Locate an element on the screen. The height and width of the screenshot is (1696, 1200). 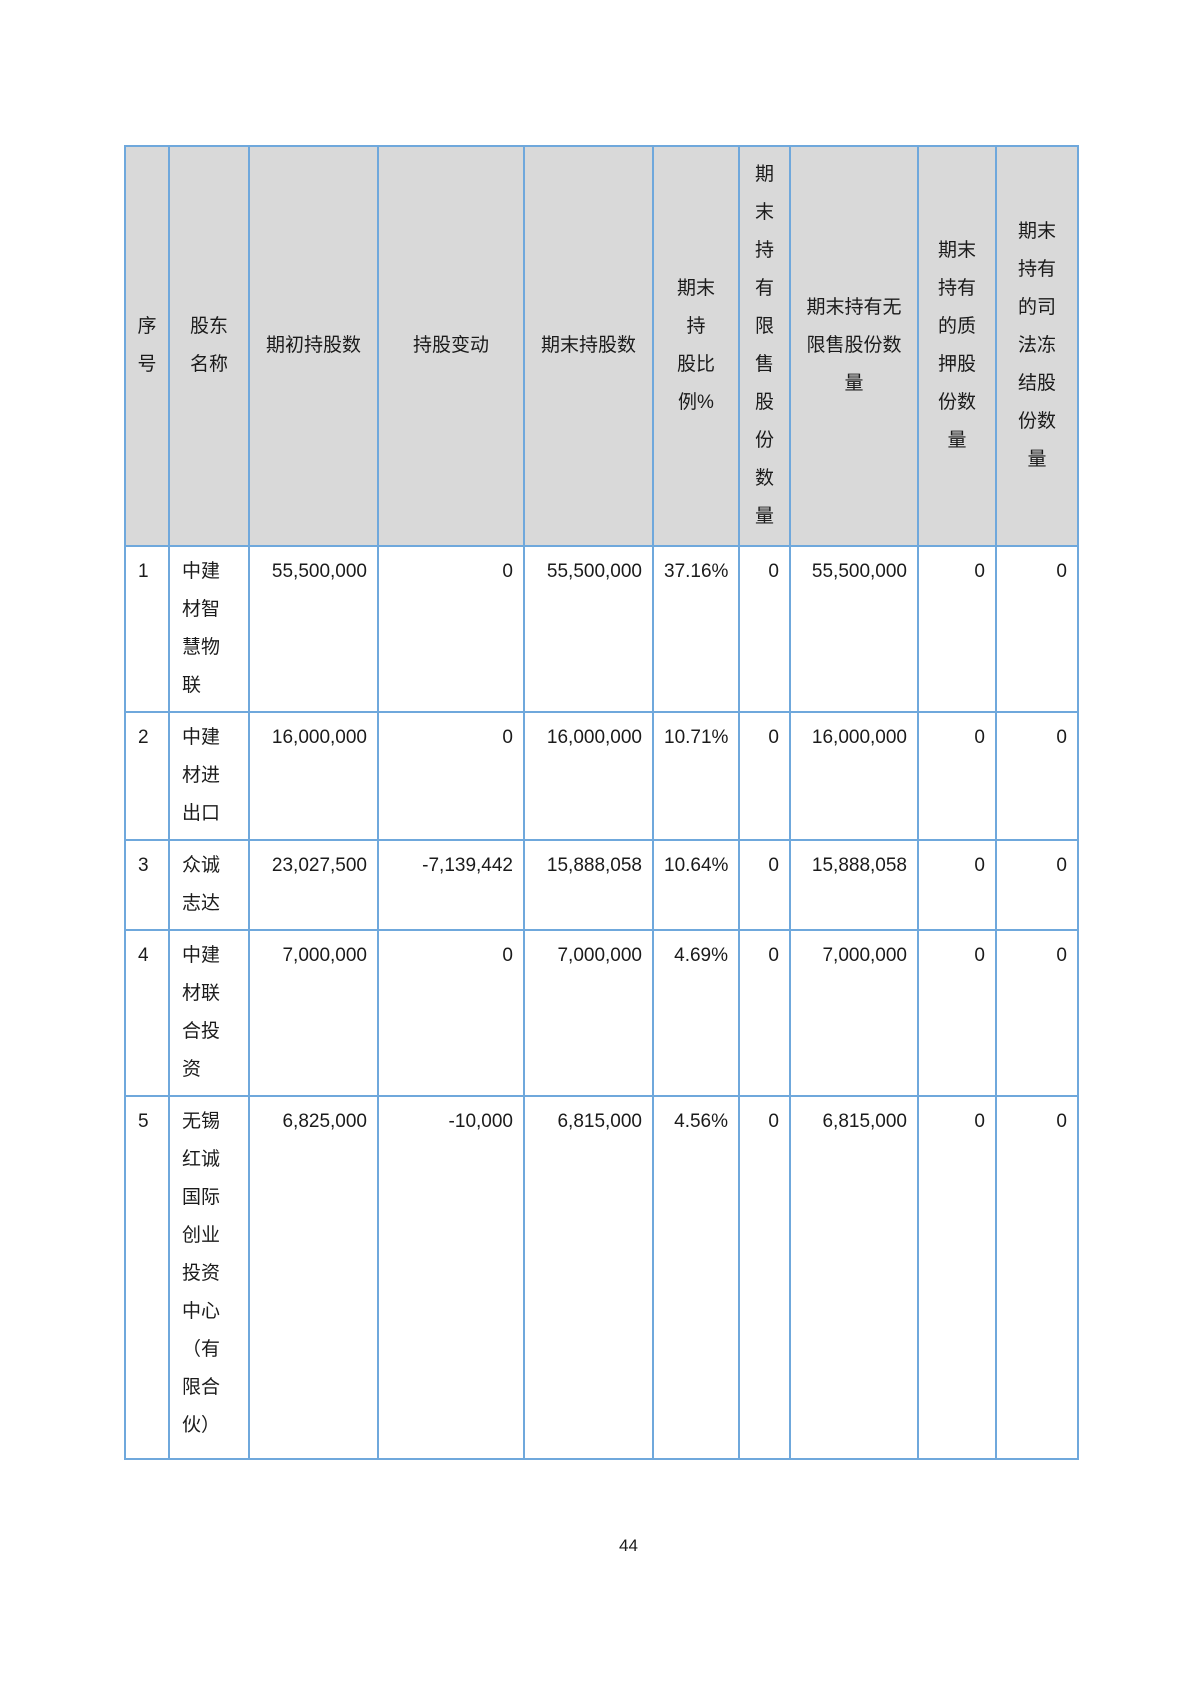
cell-unrestricted: 15,888,058 is located at coordinates (854, 885).